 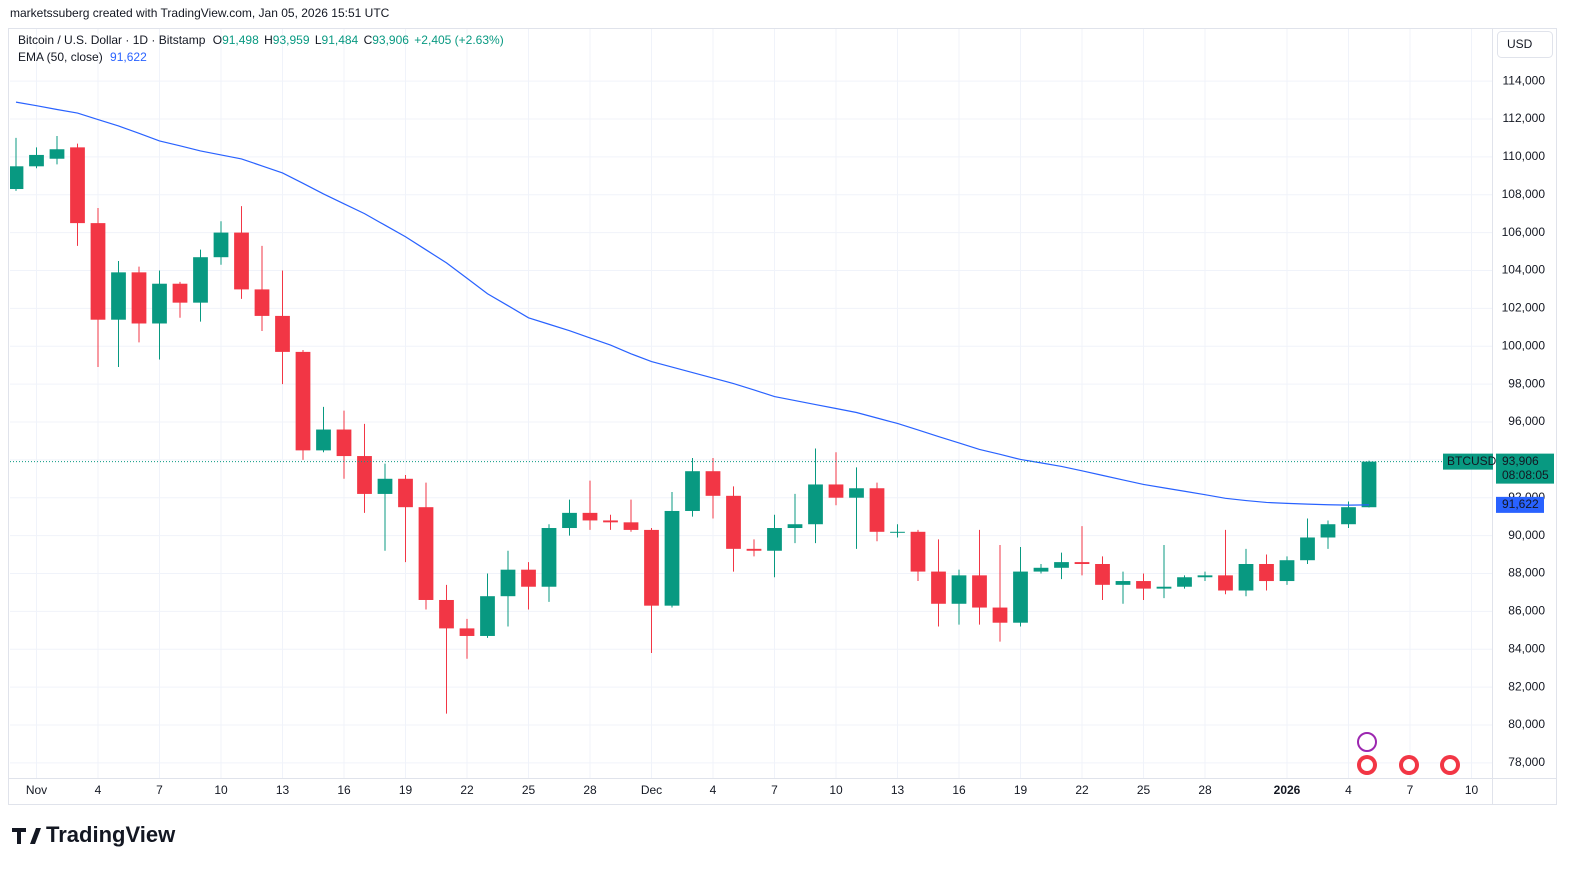 I want to click on y-tick-label: 82,000, so click(x=1526, y=686).